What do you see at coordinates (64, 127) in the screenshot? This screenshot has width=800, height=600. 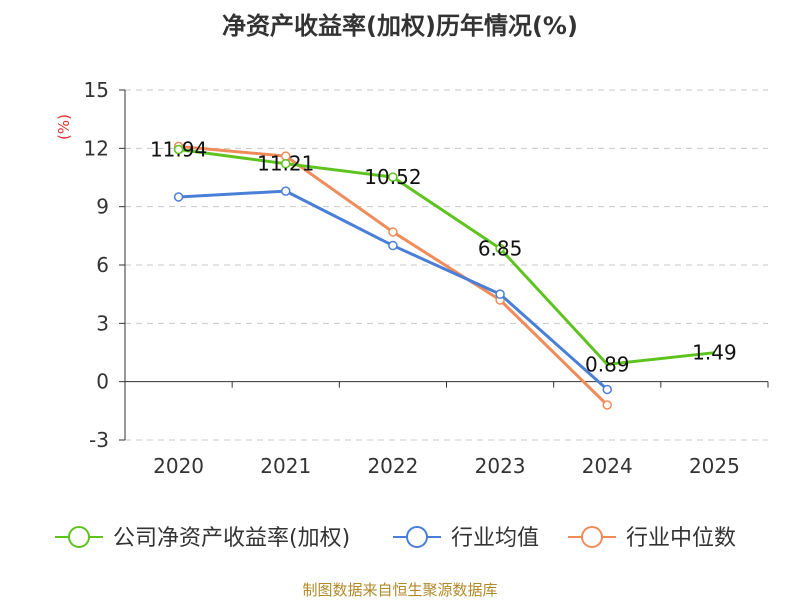 I see `y-axis-unit: (%)` at bounding box center [64, 127].